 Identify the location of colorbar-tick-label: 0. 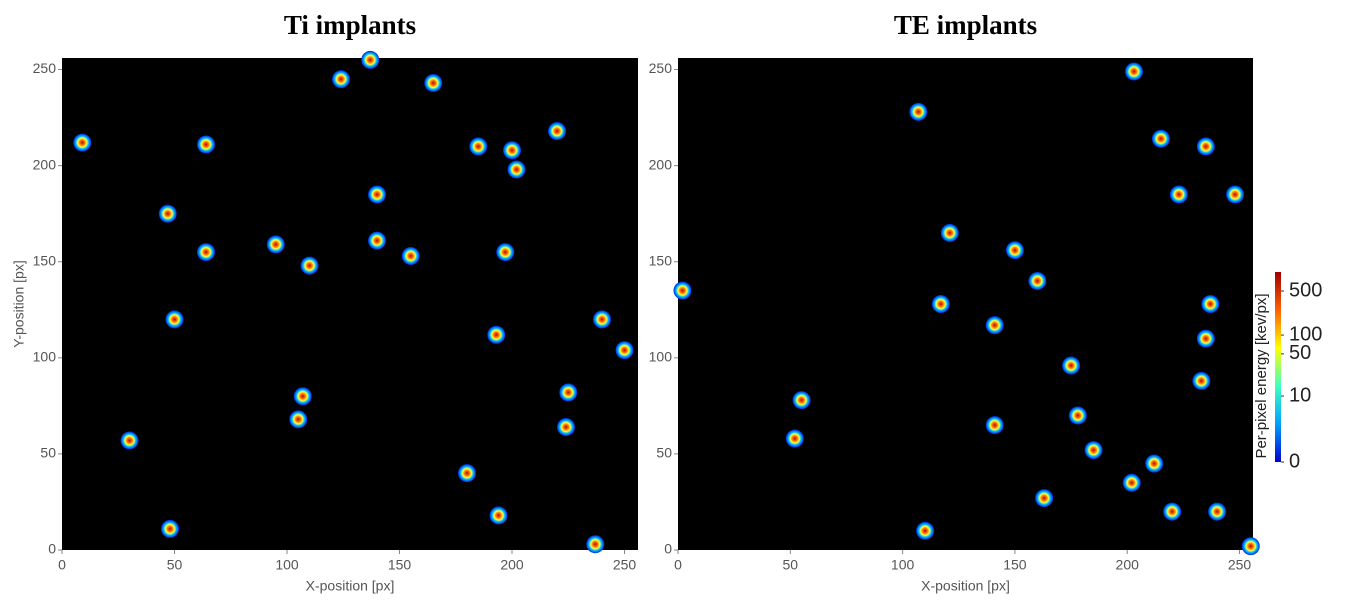
(1294, 461).